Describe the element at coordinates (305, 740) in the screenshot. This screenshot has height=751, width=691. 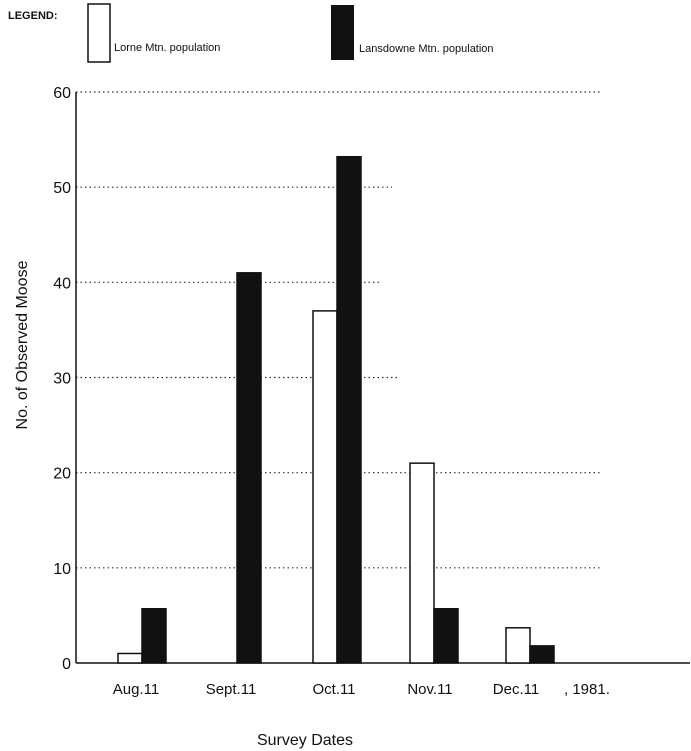
I see `x-axis-title: Survey Dates` at that location.